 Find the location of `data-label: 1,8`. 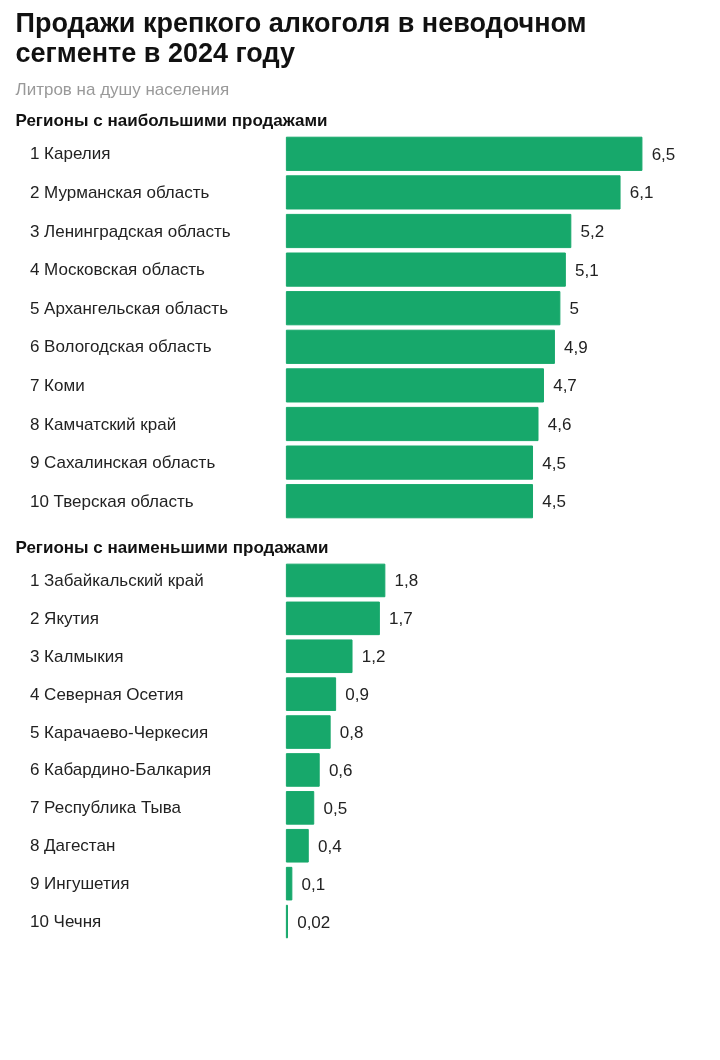

data-label: 1,8 is located at coordinates (406, 581).